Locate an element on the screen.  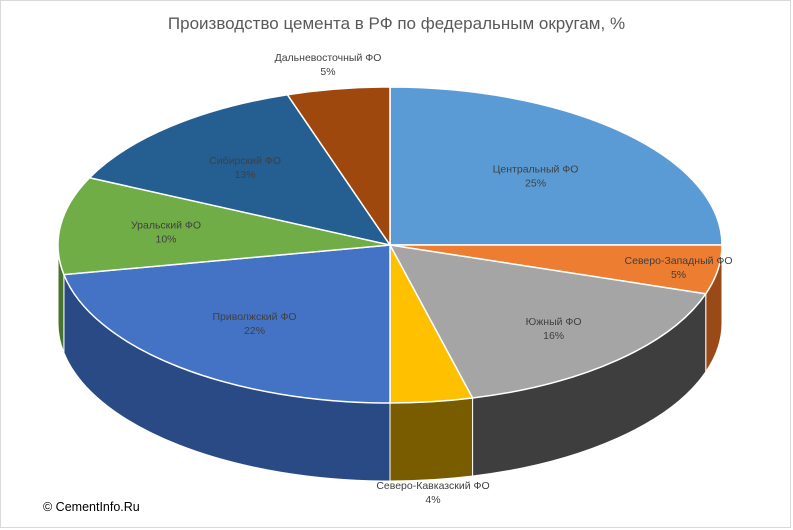
pie-slice-центральный-фо is located at coordinates (556, 166).